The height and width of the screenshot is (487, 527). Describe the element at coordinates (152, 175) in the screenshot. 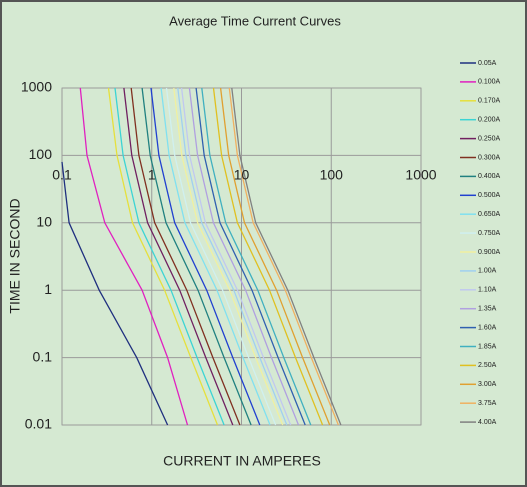

I see `x-tick-label: 1` at that location.